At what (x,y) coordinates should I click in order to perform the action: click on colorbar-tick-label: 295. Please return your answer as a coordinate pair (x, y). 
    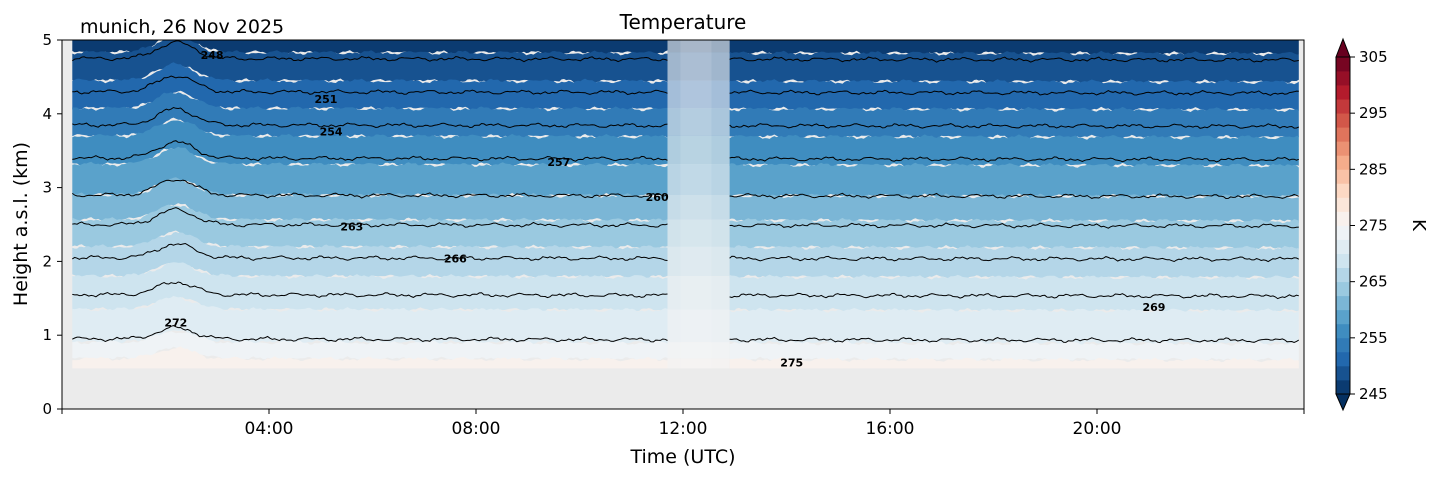
    Looking at the image, I should click on (1373, 113).